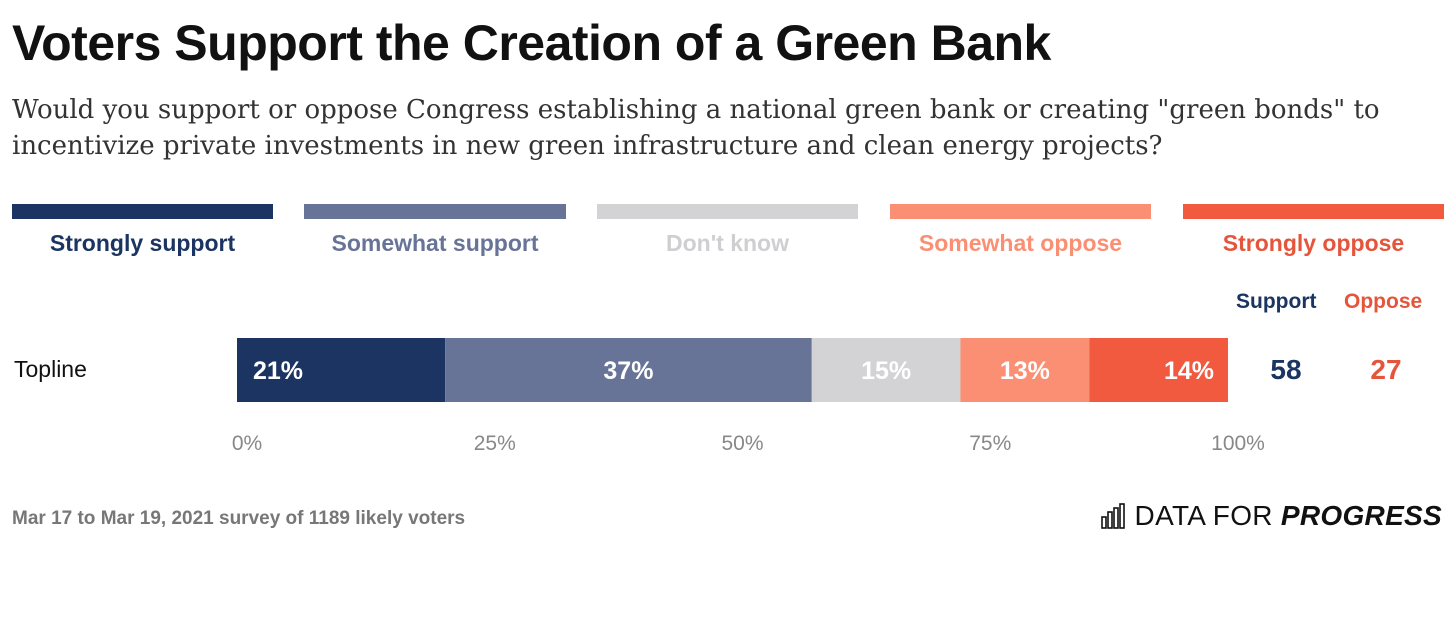 The image size is (1456, 641). What do you see at coordinates (1361, 515) in the screenshot?
I see `logo-text-bold: PROGRESS` at bounding box center [1361, 515].